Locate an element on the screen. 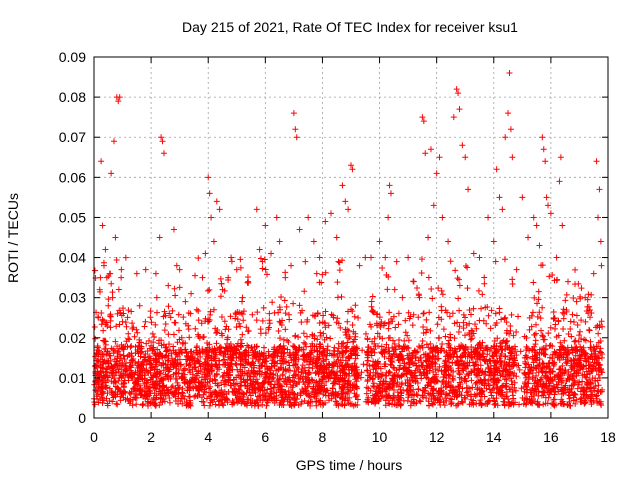 This screenshot has width=640, height=480. x-tick-label: 10 is located at coordinates (380, 437).